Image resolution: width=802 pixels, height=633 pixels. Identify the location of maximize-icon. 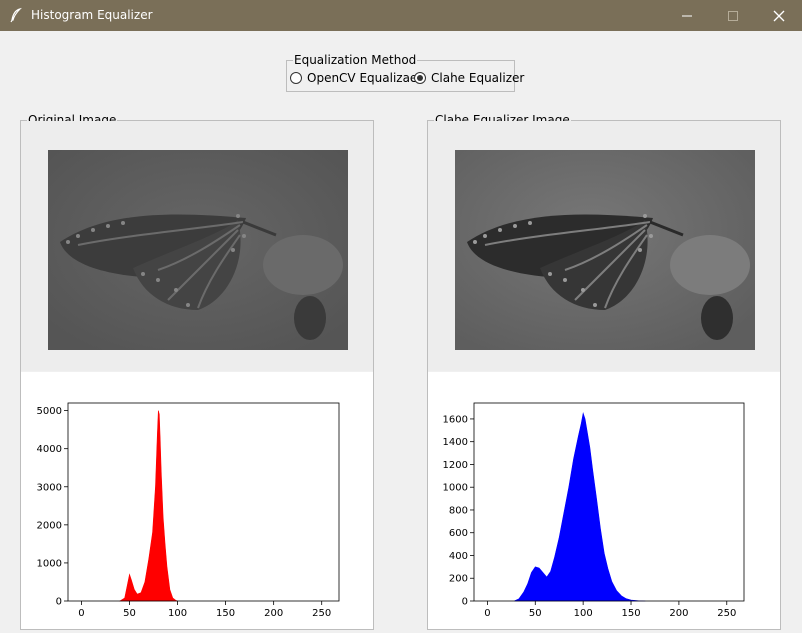
(733, 15).